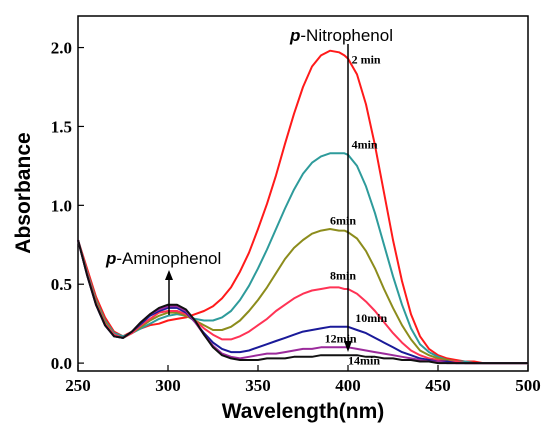 This screenshot has width=550, height=435. I want to click on time-label: 14min, so click(364, 361).